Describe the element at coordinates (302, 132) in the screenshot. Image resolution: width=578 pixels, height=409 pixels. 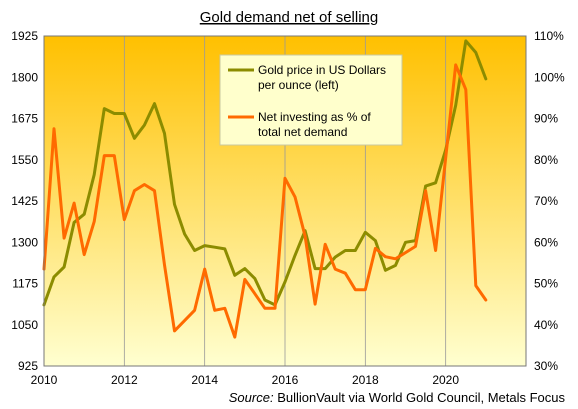
I see `legend-label: total net demand` at that location.